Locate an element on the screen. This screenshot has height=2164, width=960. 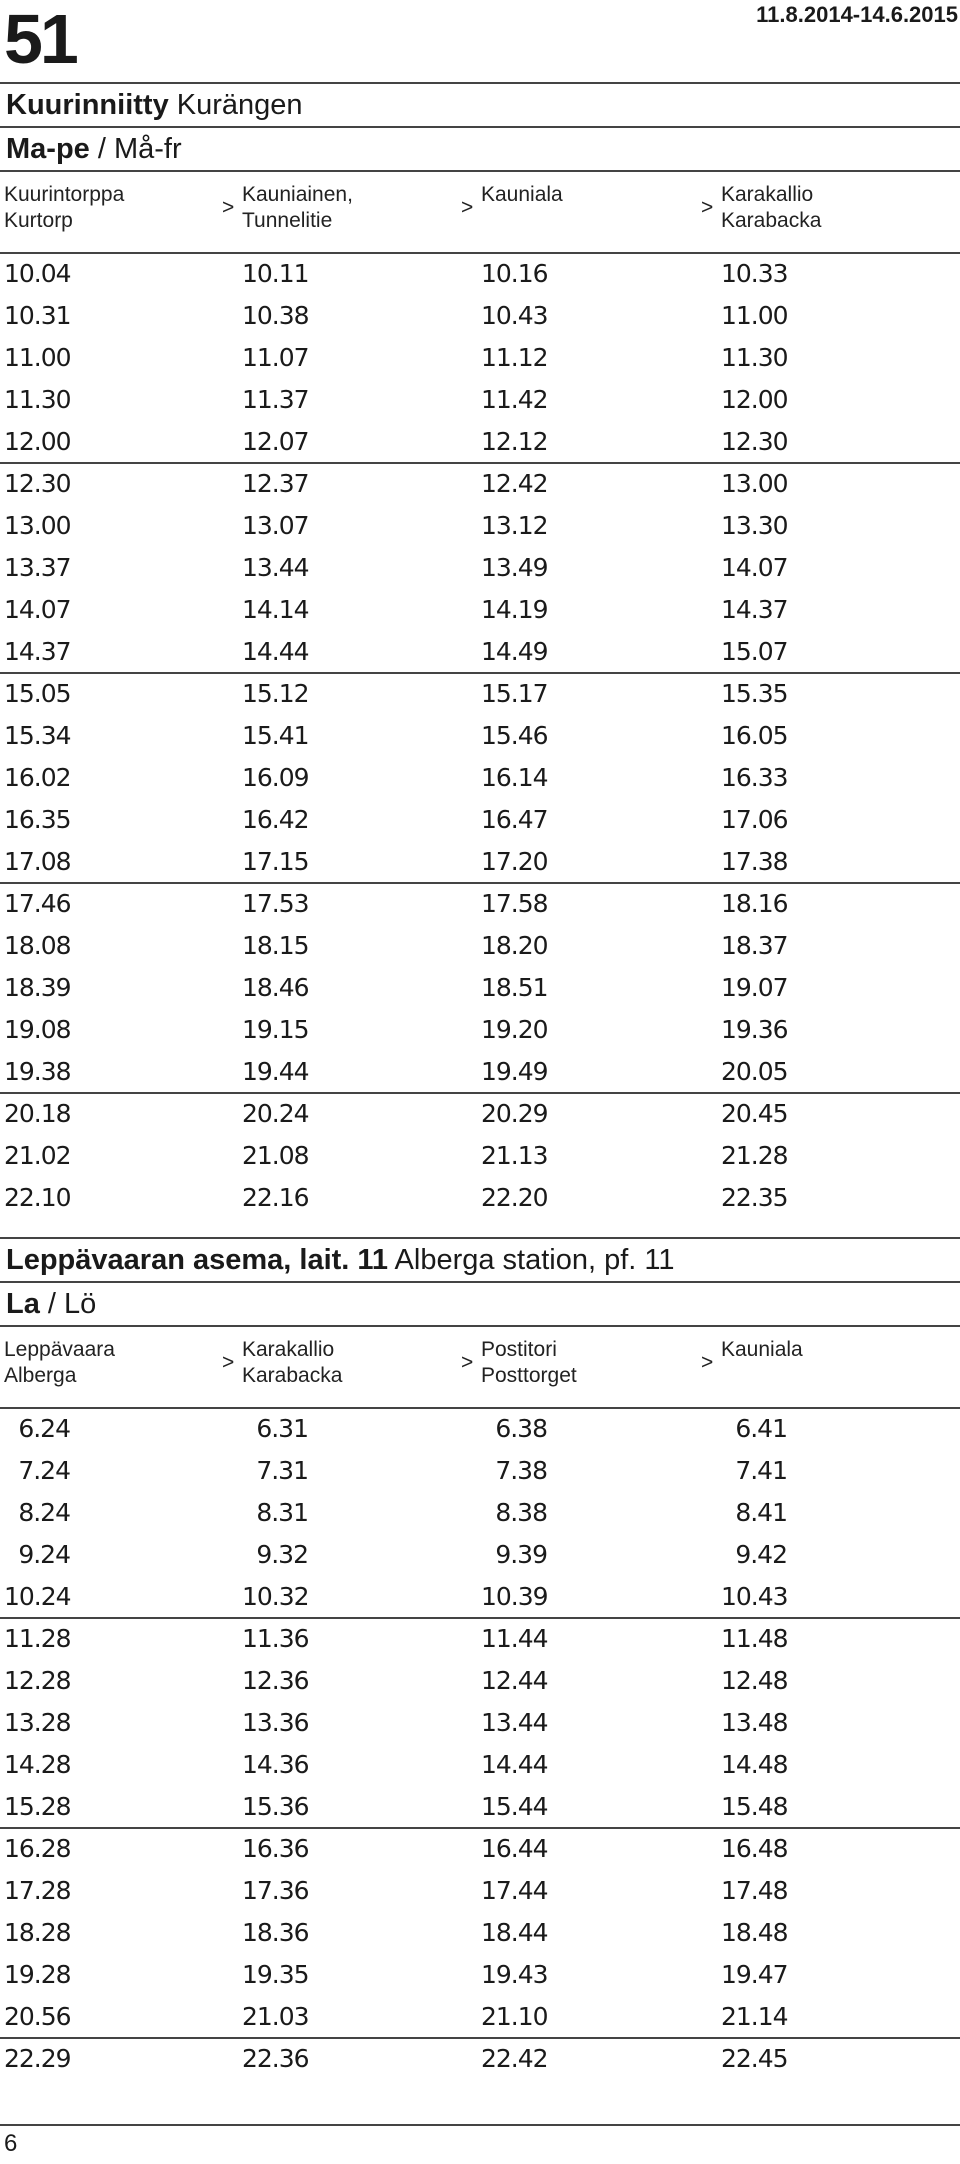
time-row: 6.24 6.31 6.38 6.41 is located at coordinates (480, 1430).